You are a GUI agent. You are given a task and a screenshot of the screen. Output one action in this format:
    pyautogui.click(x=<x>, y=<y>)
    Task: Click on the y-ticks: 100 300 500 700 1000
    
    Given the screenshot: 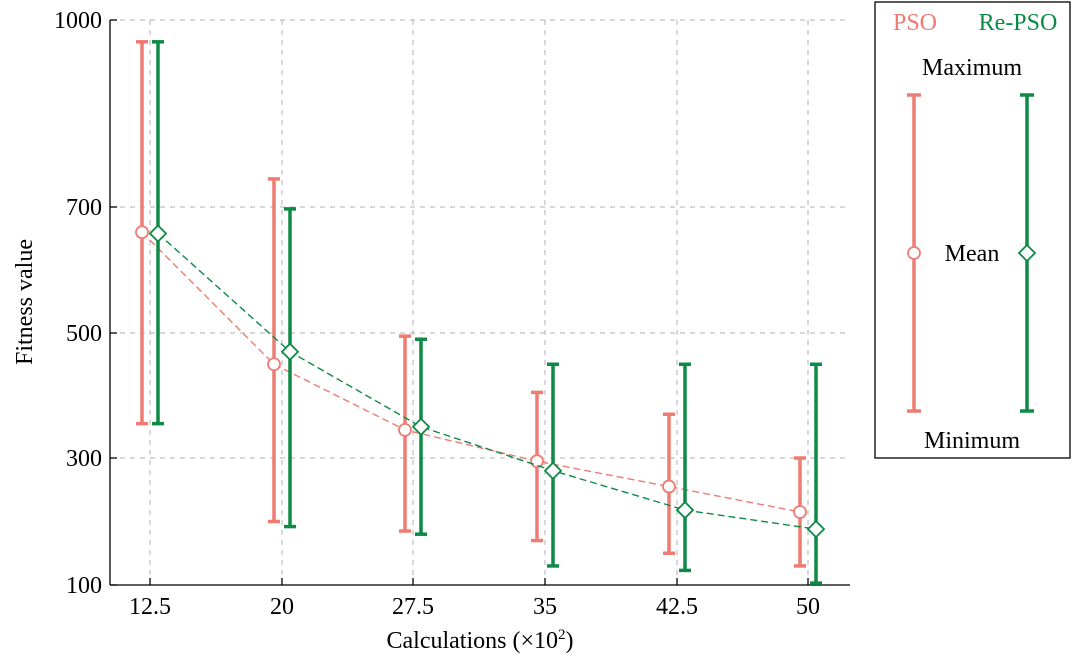 What is the action you would take?
    pyautogui.click(x=85, y=303)
    